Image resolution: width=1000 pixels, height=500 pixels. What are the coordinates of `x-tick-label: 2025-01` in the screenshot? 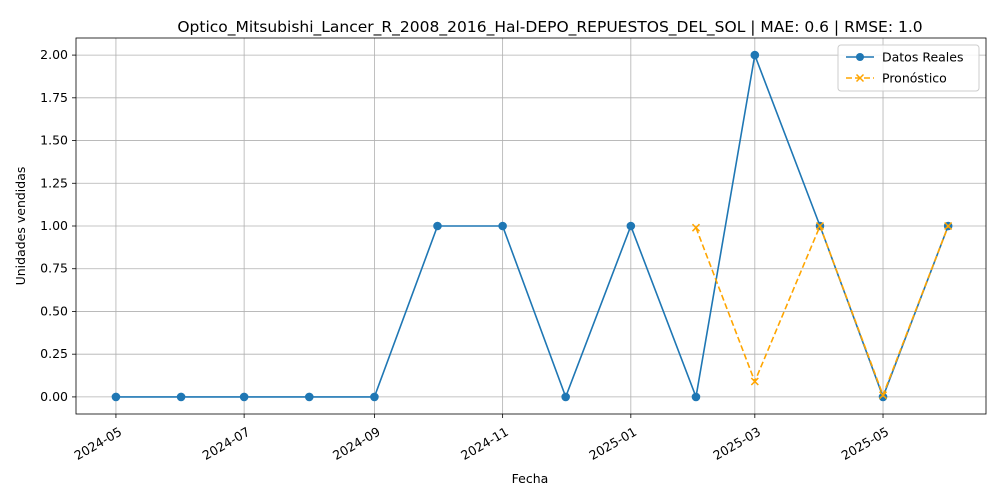 It's located at (612, 443).